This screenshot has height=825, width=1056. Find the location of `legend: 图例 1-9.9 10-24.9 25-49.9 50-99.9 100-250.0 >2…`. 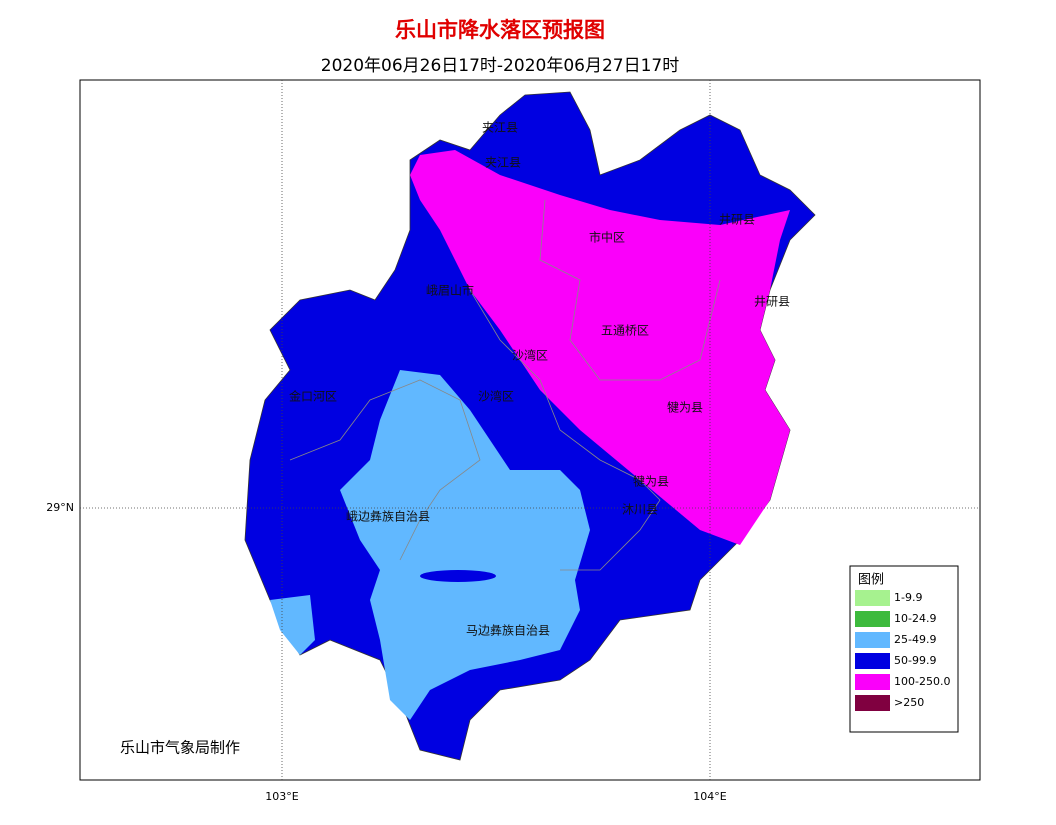

legend: 图例 1-9.9 10-24.9 25-49.9 50-99.9 100-250.0 >2… is located at coordinates (904, 649).